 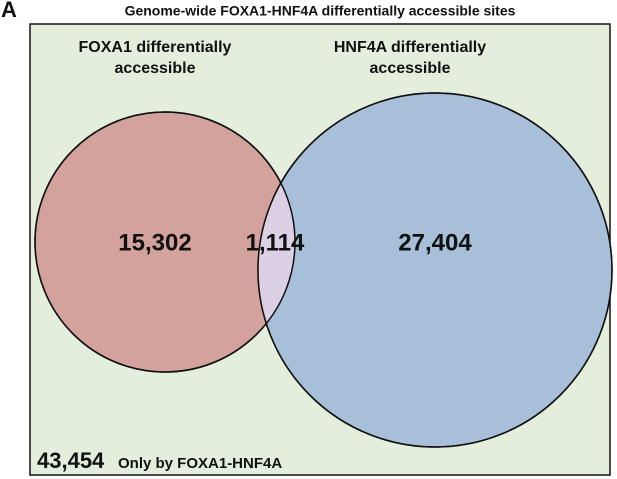 What do you see at coordinates (275, 242) in the screenshot?
I see `overlap-count: 1,114` at bounding box center [275, 242].